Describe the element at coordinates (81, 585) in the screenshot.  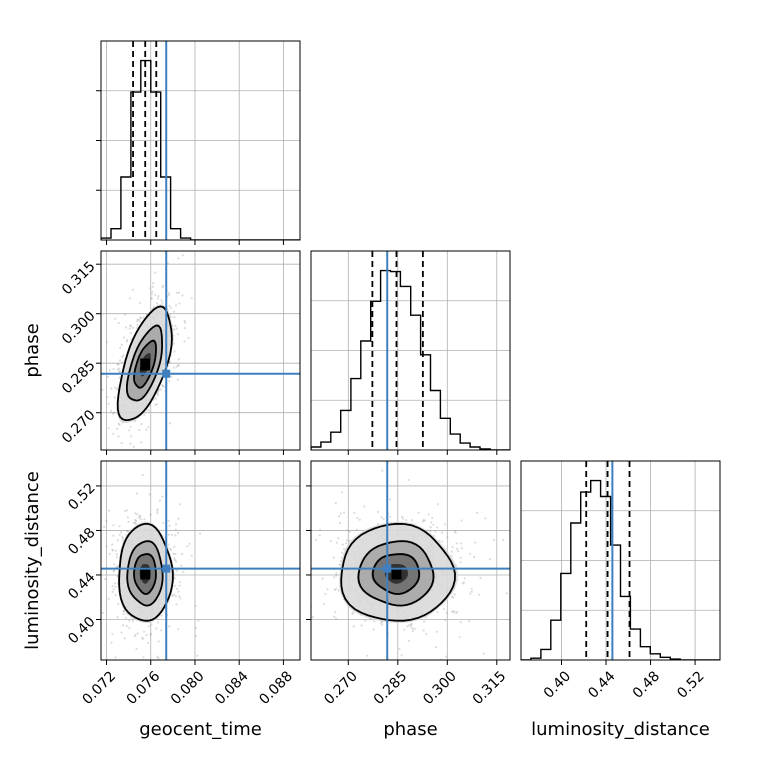
I see `y-tick-label: 0.44` at that location.